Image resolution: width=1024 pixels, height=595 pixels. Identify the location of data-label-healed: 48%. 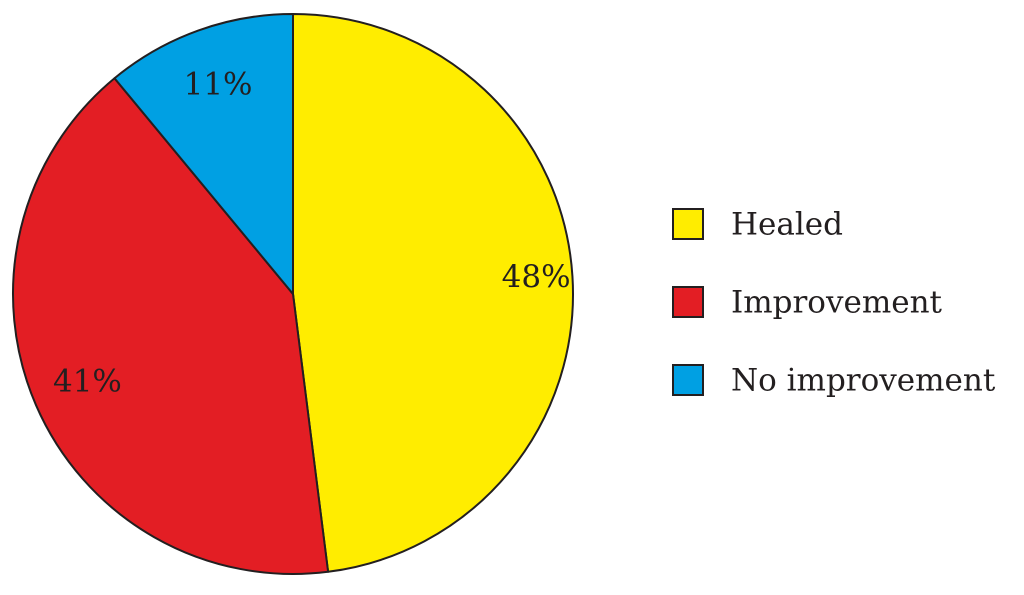
(536, 277).